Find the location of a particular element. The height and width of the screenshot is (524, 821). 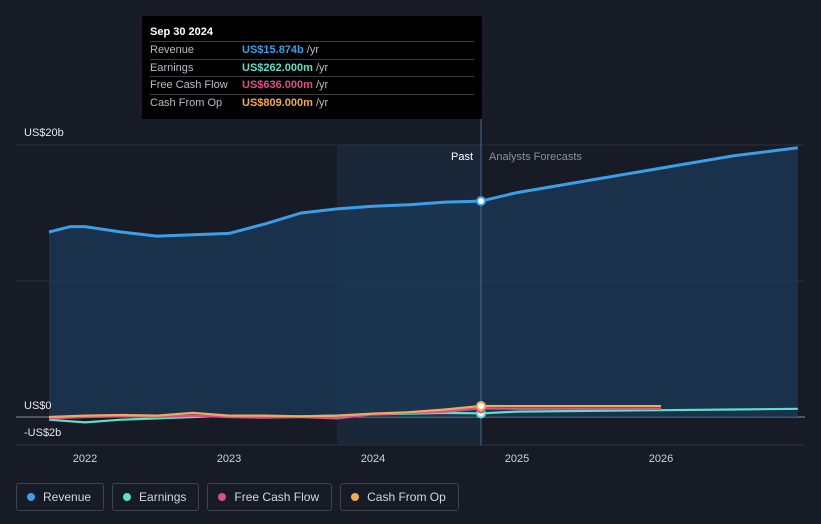

tooltip-row-free-cash-flow: Free Cash Flow US$636.000m /yr is located at coordinates (312, 85).